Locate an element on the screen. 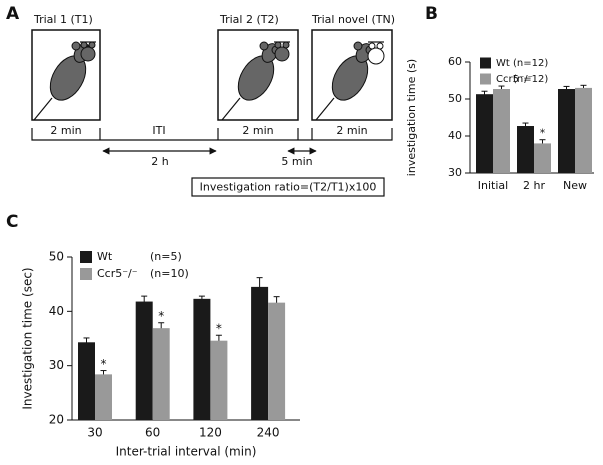 Image resolution: width=603 pixels, height=465 pixels. x-tick-label: 60 is located at coordinates (152, 433).